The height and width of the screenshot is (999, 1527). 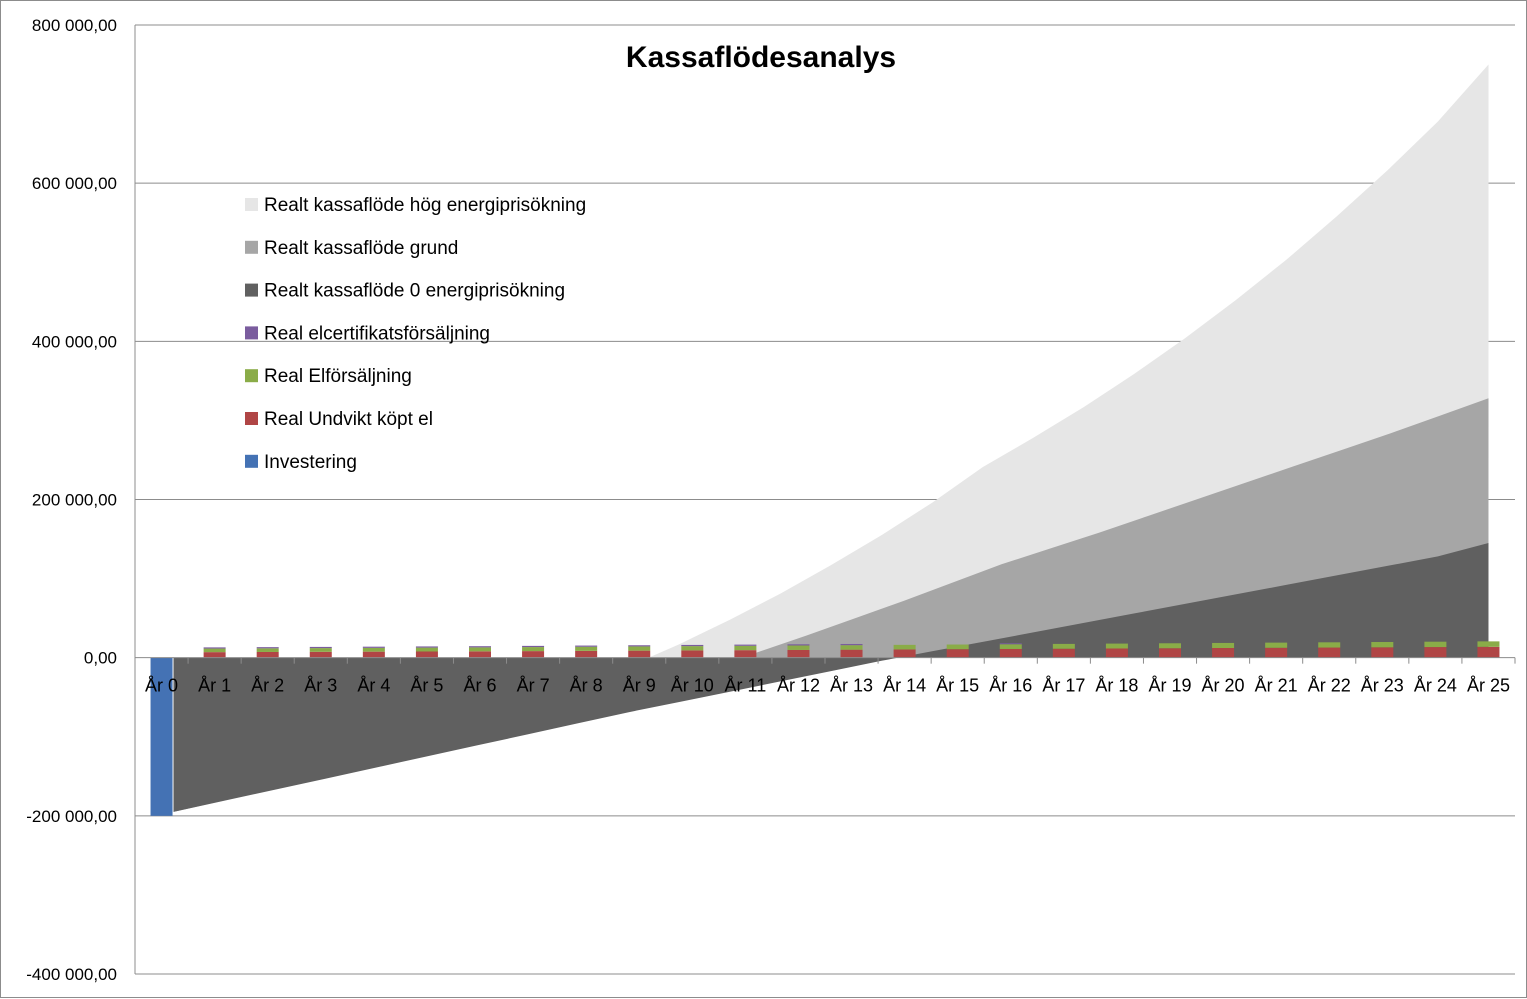 I want to click on legend-entry: Realt kassaflöde grund, so click(x=361, y=248).